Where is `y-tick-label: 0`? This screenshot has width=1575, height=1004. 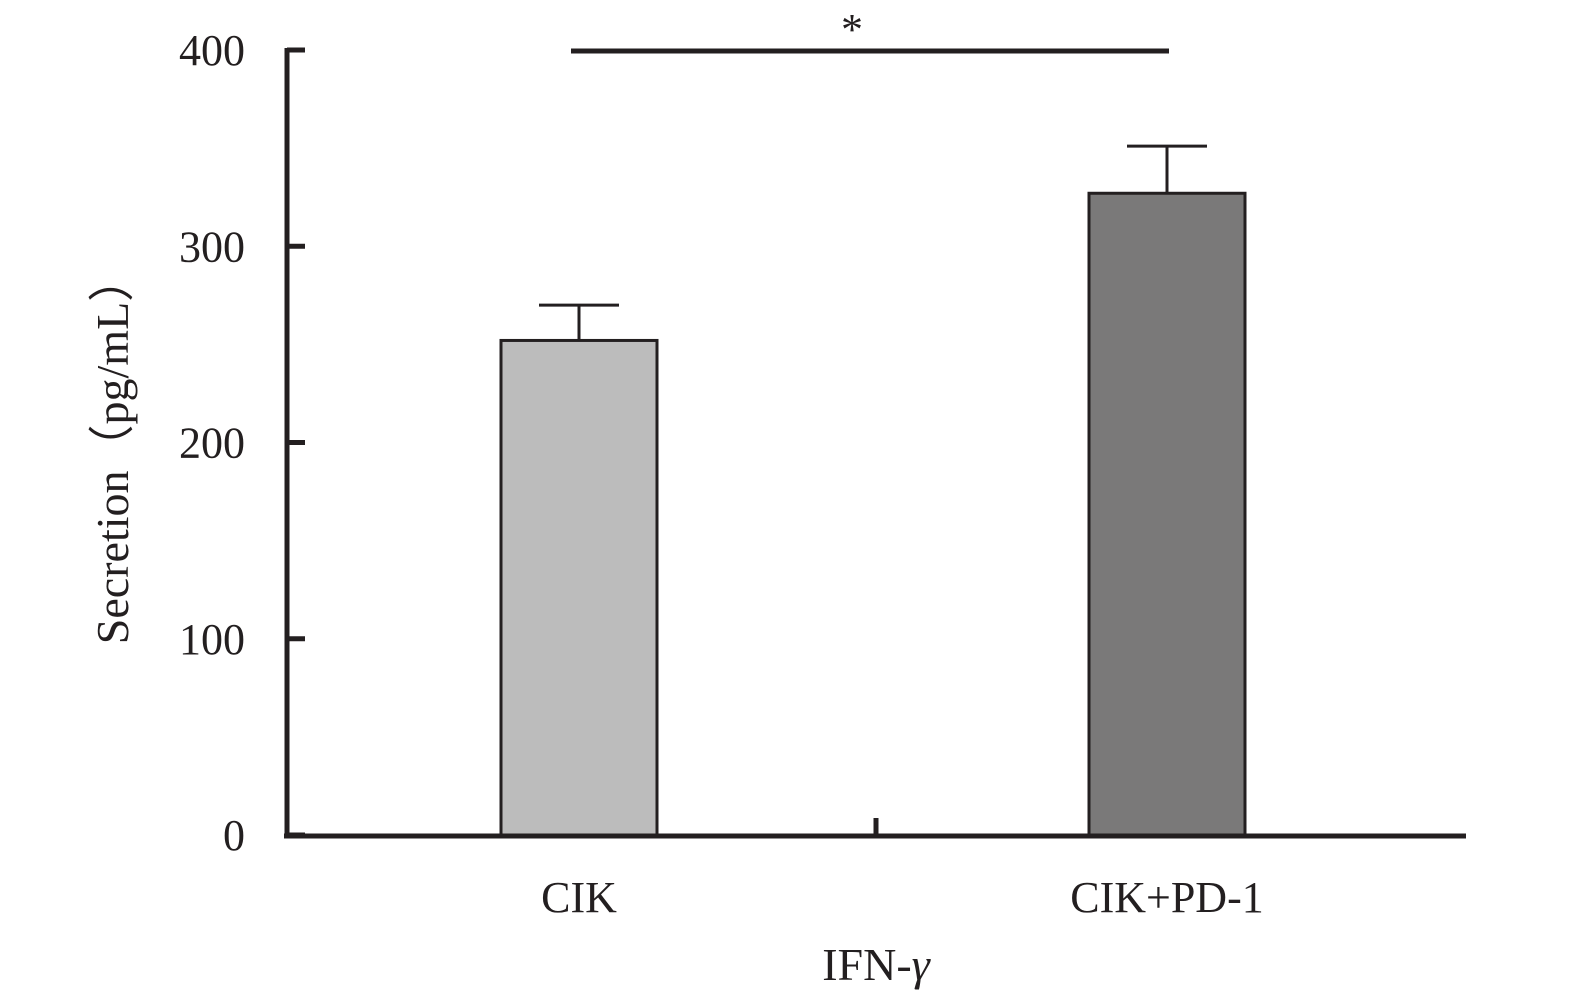 y-tick-label: 0 is located at coordinates (234, 835).